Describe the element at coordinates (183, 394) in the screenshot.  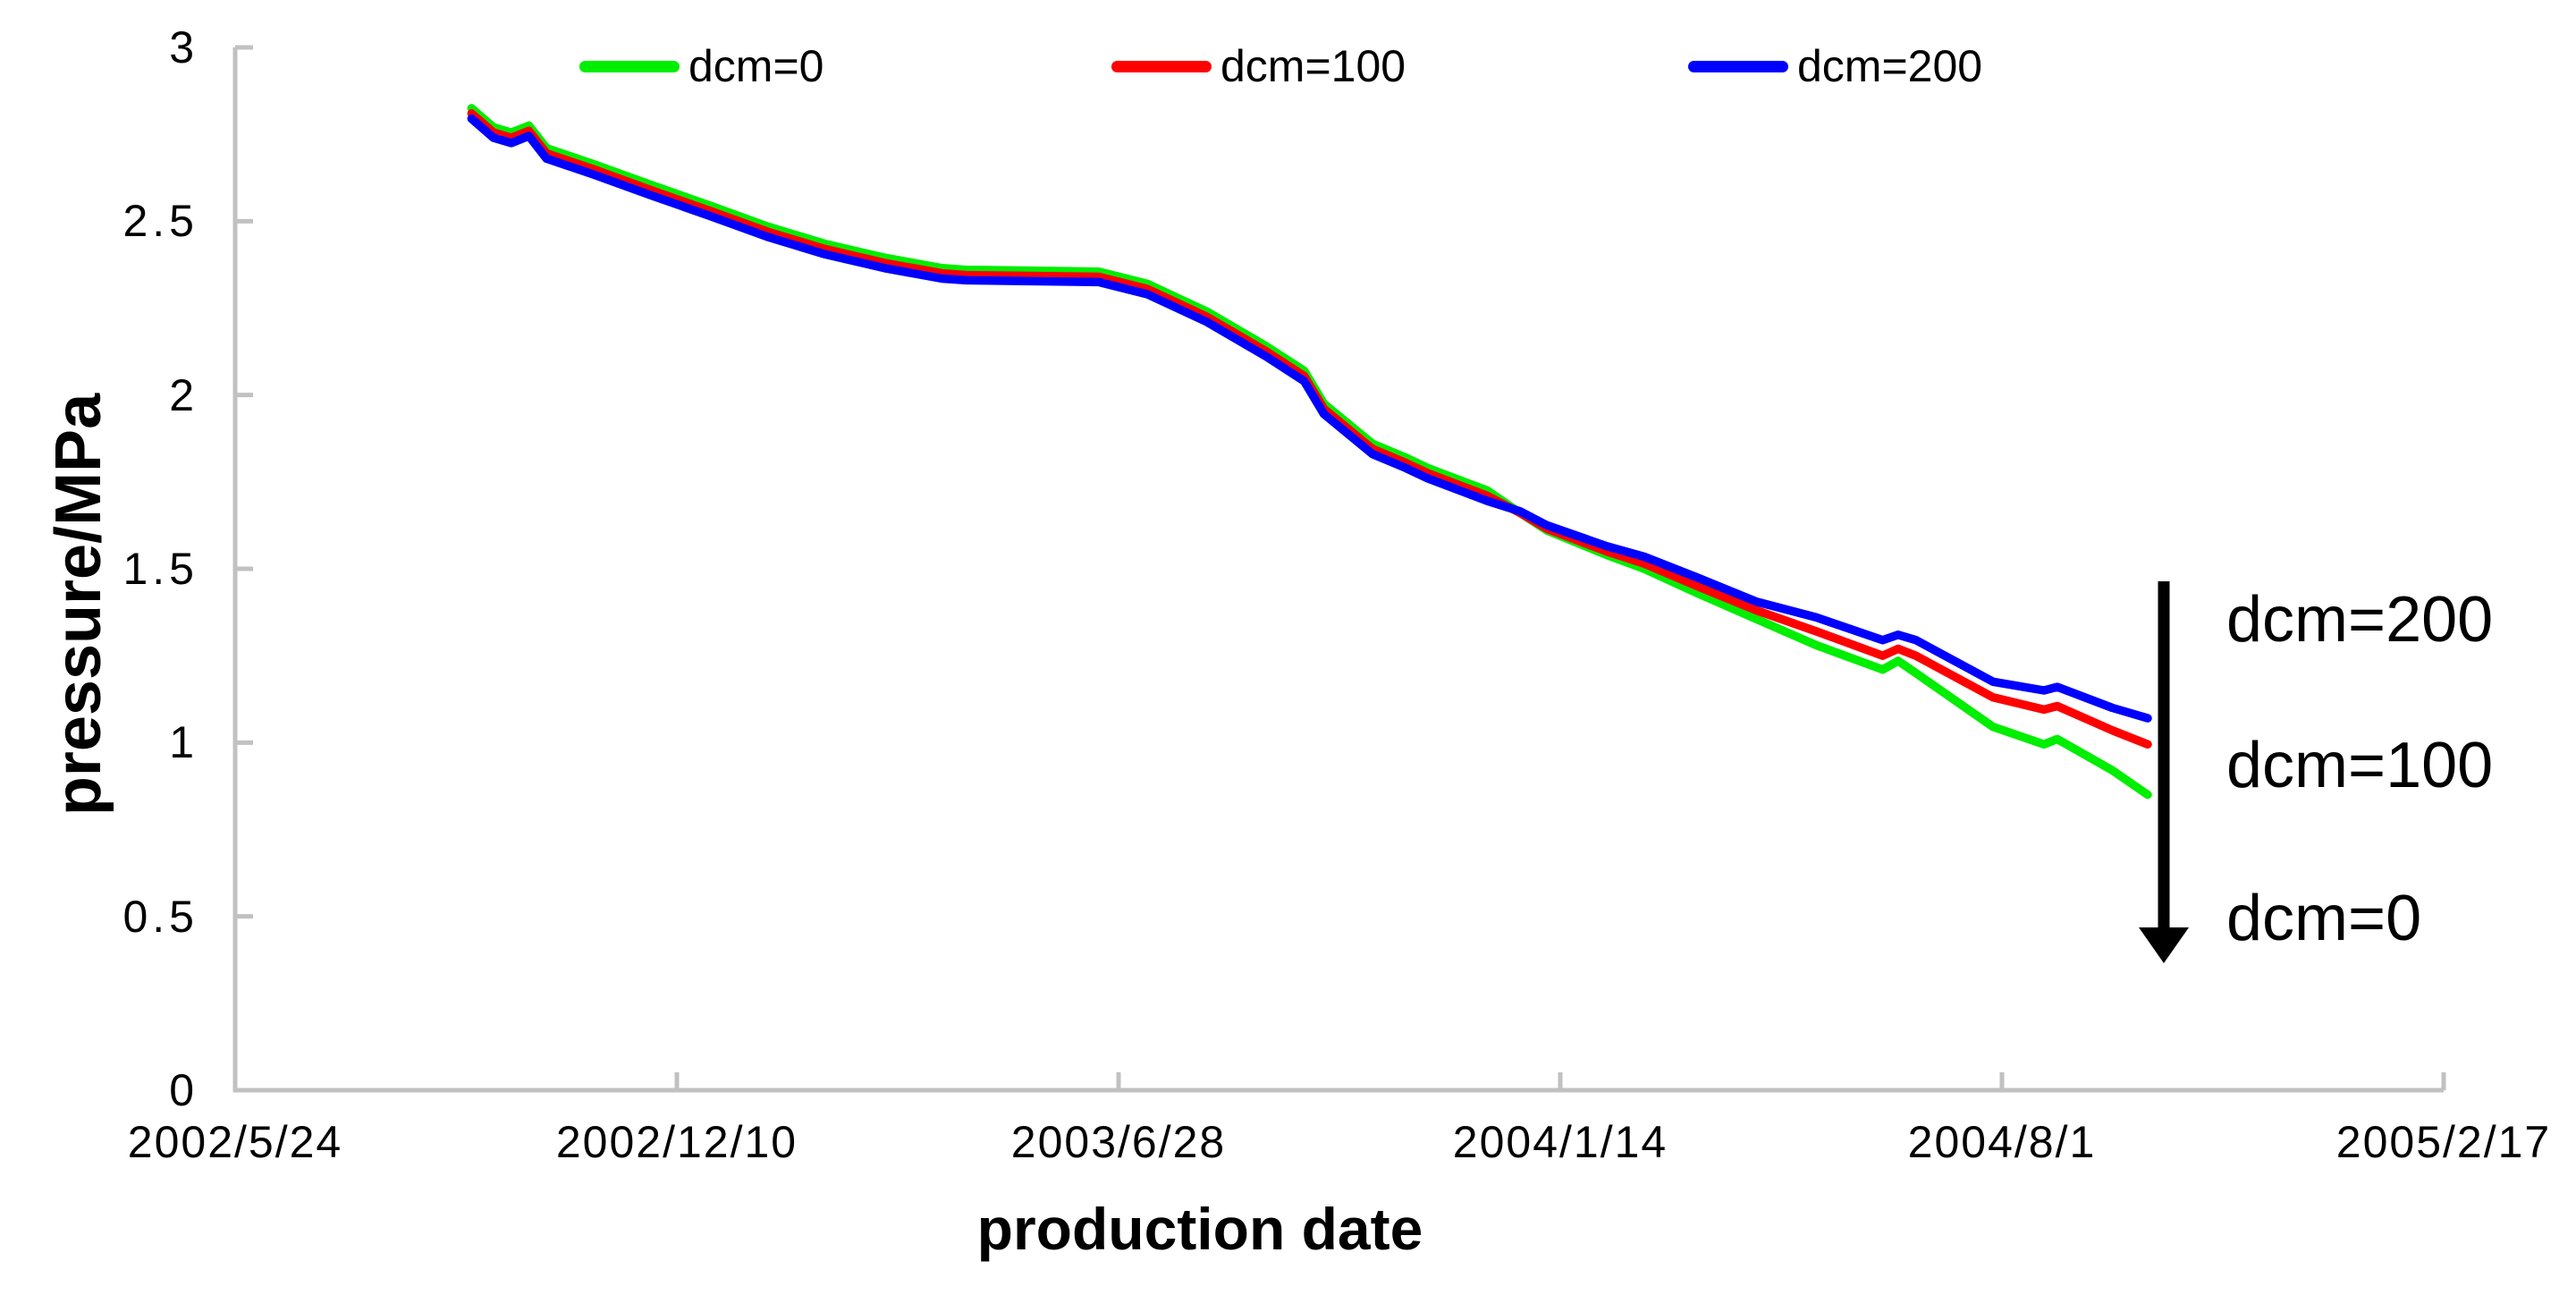
I see `y-tick-label: 2` at that location.